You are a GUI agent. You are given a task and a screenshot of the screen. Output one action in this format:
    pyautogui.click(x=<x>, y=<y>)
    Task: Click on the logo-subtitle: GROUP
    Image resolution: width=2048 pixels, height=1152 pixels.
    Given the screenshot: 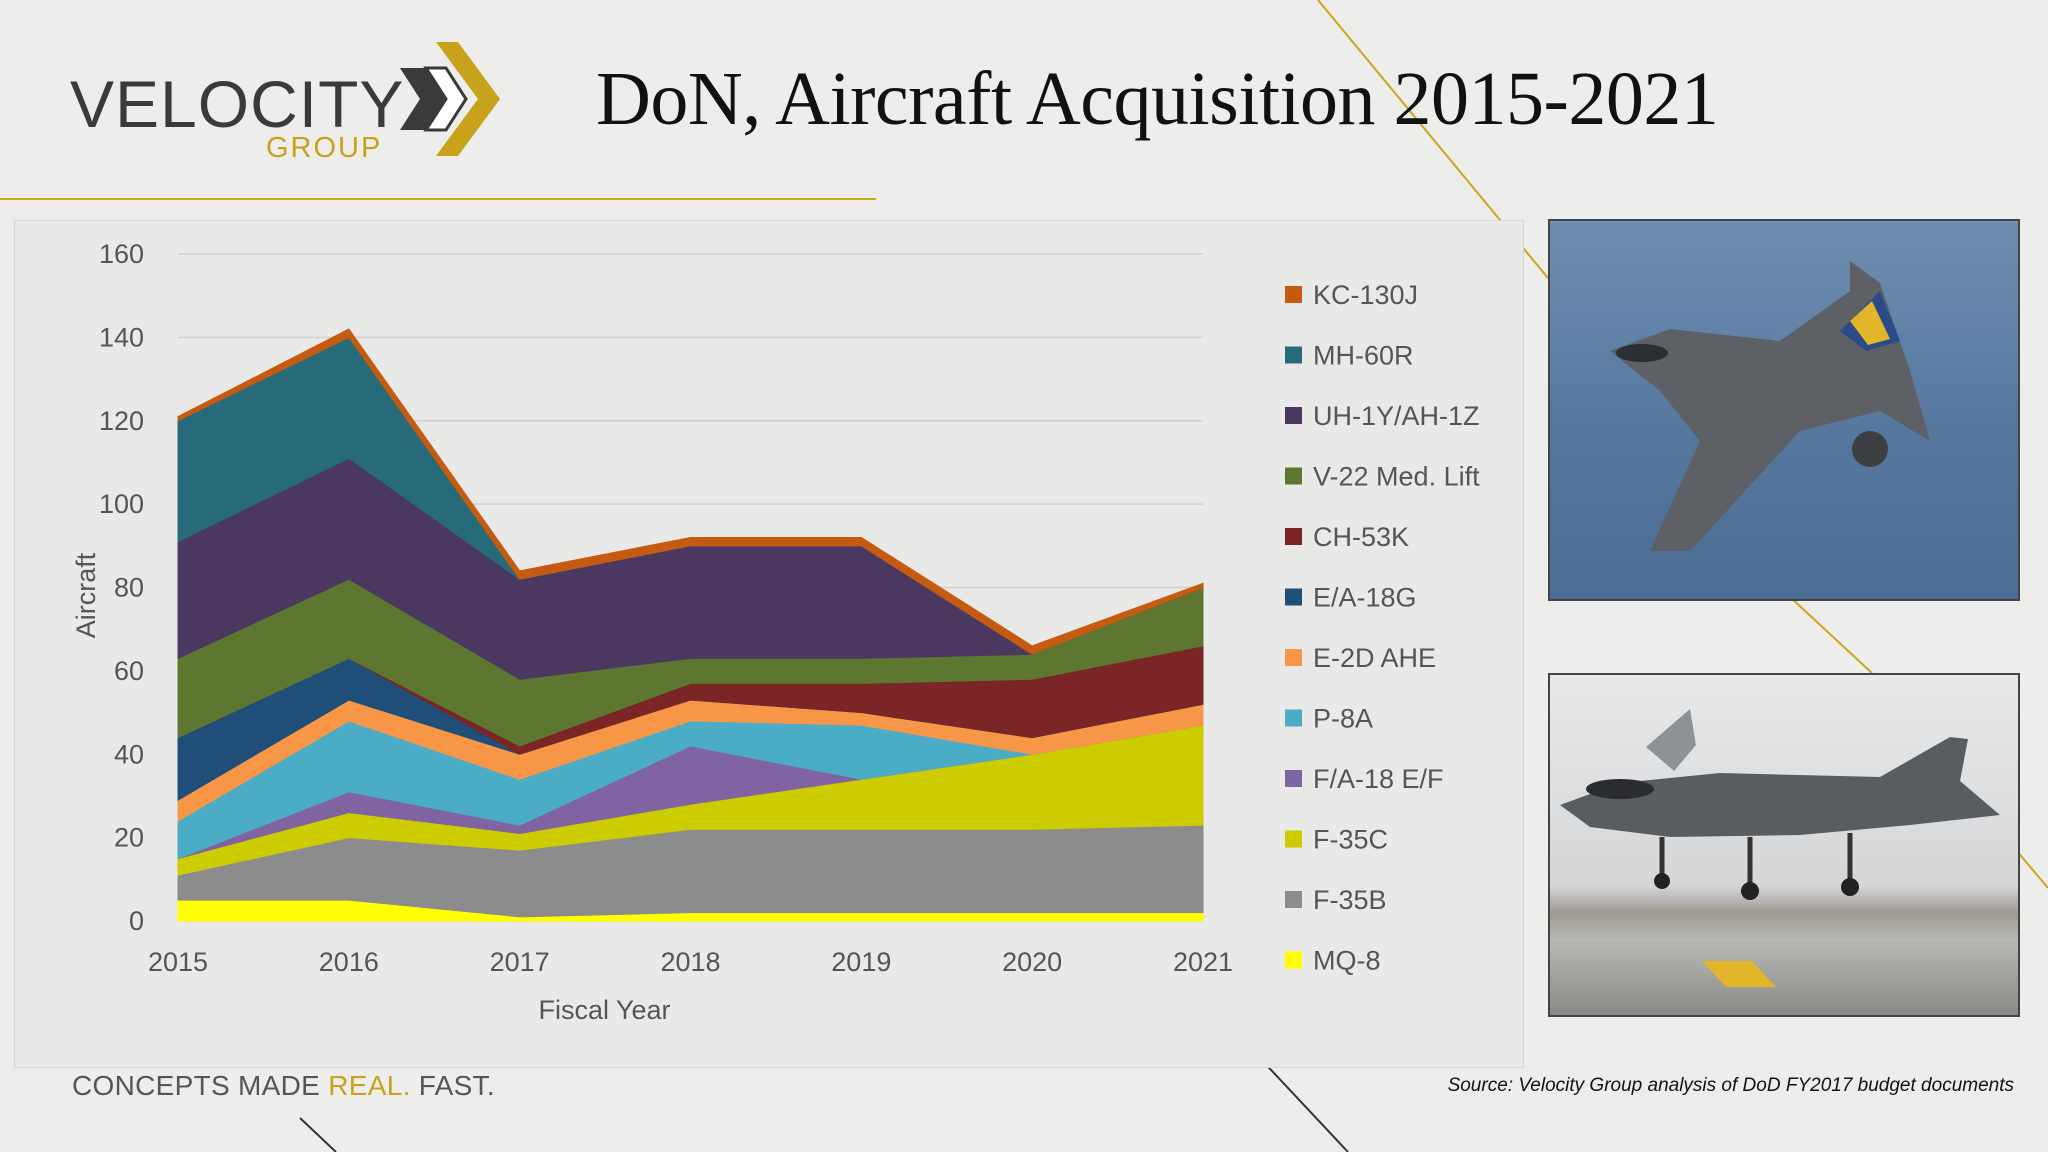 What is the action you would take?
    pyautogui.click(x=324, y=148)
    